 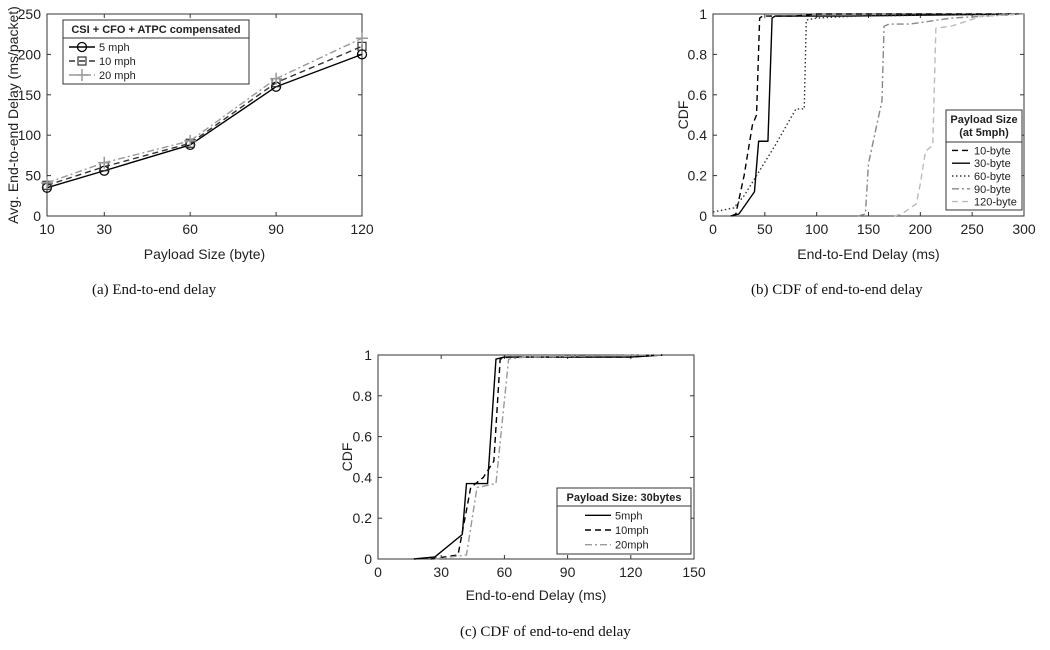 I want to click on legend-item: 90-byte, so click(x=981, y=190).